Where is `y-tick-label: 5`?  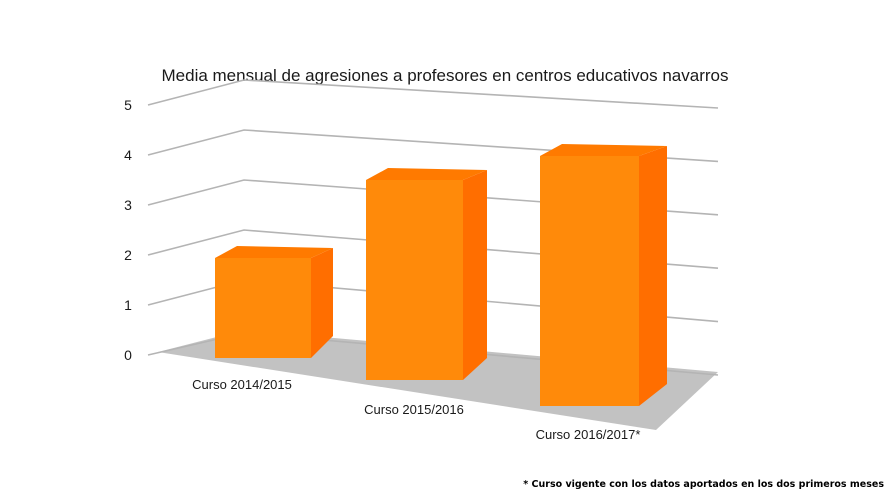 y-tick-label: 5 is located at coordinates (128, 105).